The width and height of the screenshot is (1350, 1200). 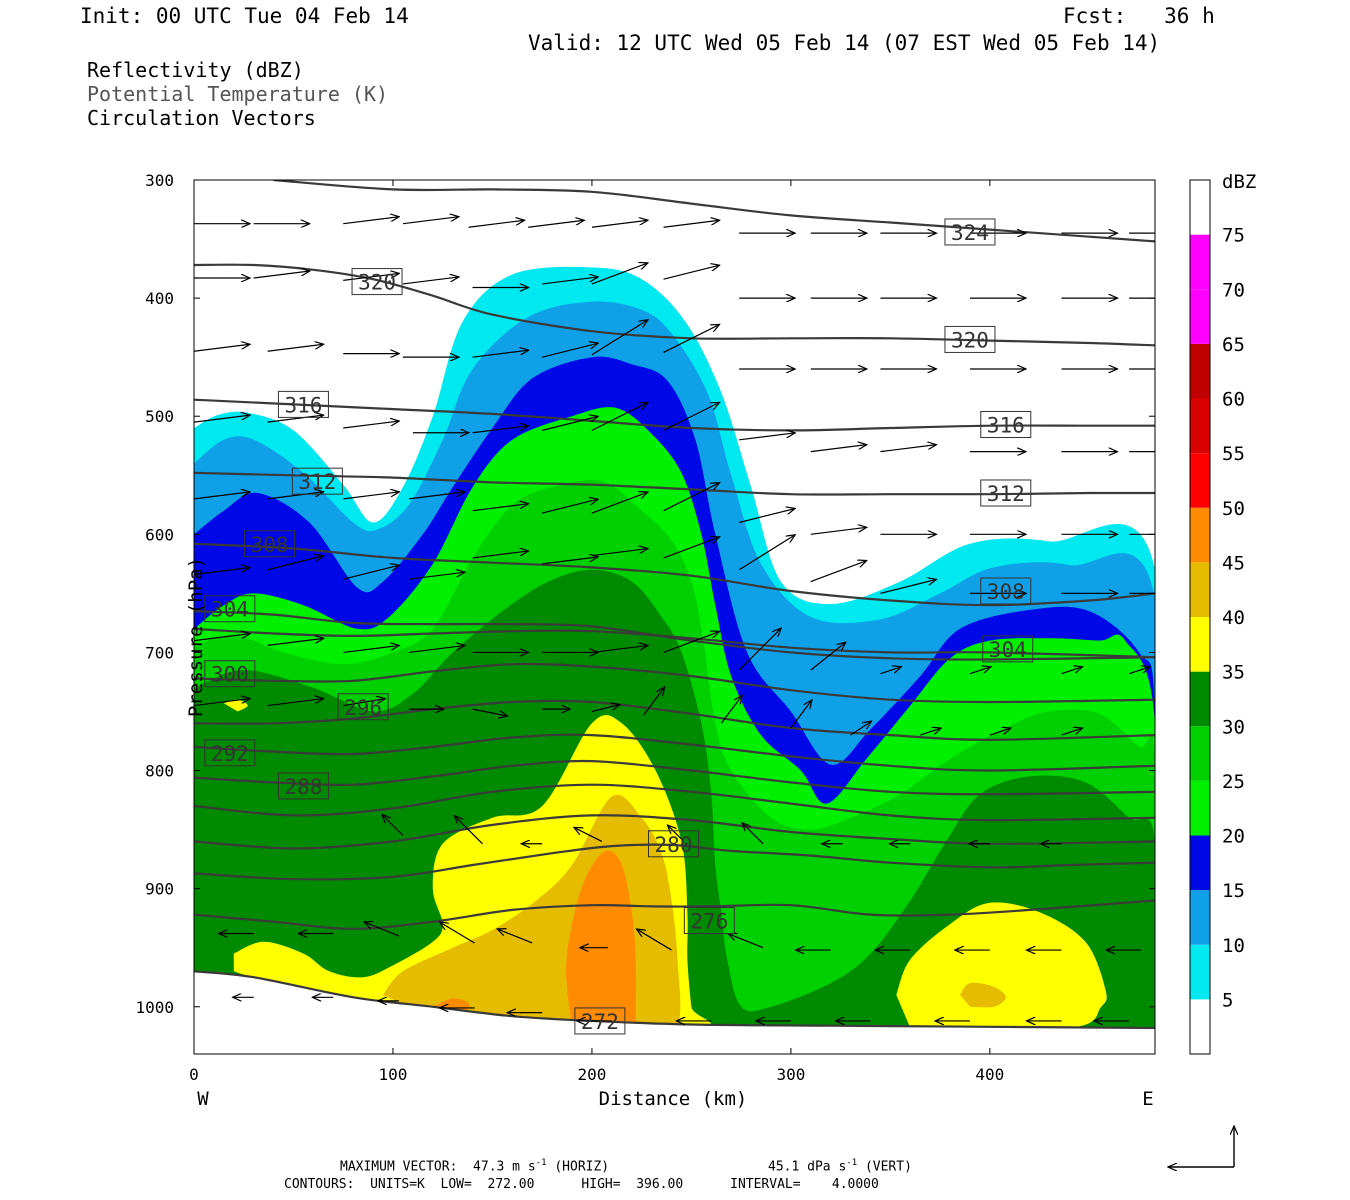 What do you see at coordinates (1139, 16) in the screenshot?
I see `forecast-hour: Fcst: 36 h` at bounding box center [1139, 16].